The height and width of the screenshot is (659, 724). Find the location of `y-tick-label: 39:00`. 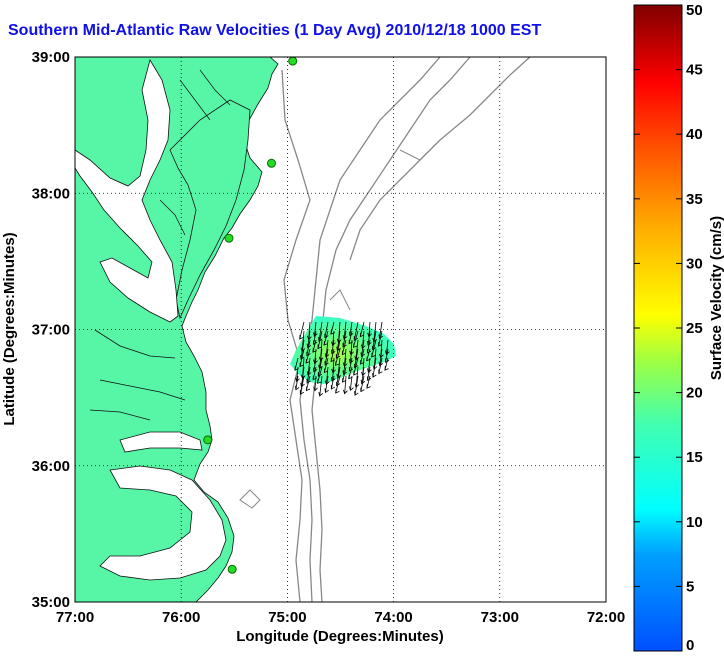

y-tick-label: 39:00 is located at coordinates (51, 57).